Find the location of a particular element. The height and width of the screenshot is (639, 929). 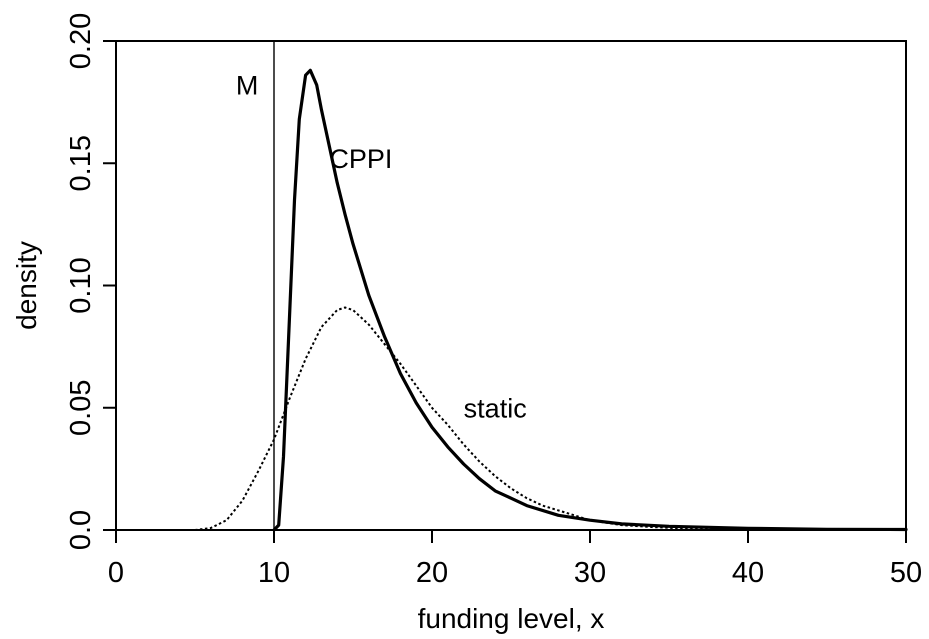

x-tick-label: 50 is located at coordinates (906, 573).